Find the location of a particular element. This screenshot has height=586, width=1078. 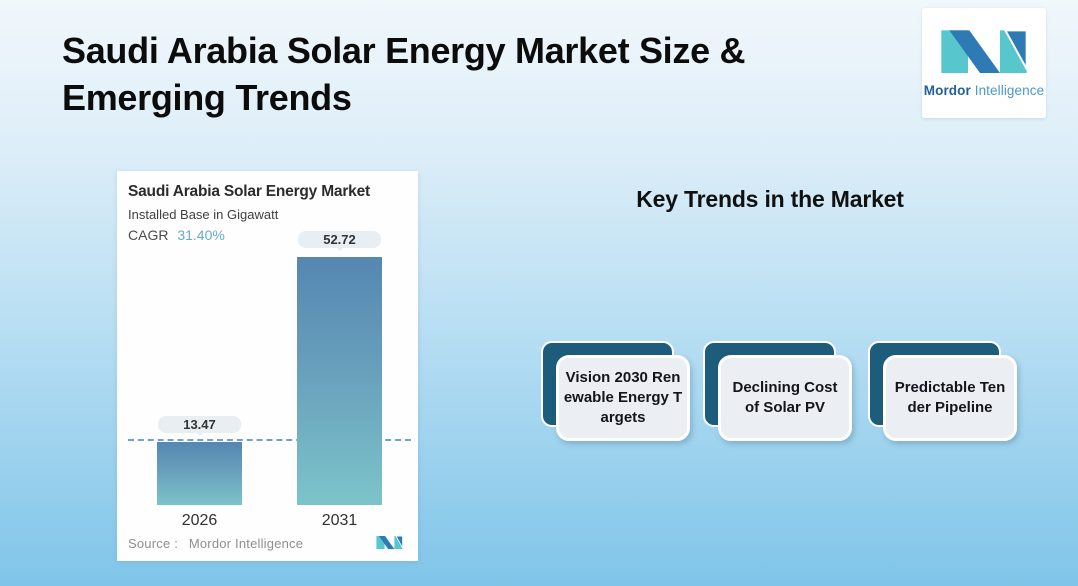

chart-cagr: CAGR 31.40% is located at coordinates (268, 235).